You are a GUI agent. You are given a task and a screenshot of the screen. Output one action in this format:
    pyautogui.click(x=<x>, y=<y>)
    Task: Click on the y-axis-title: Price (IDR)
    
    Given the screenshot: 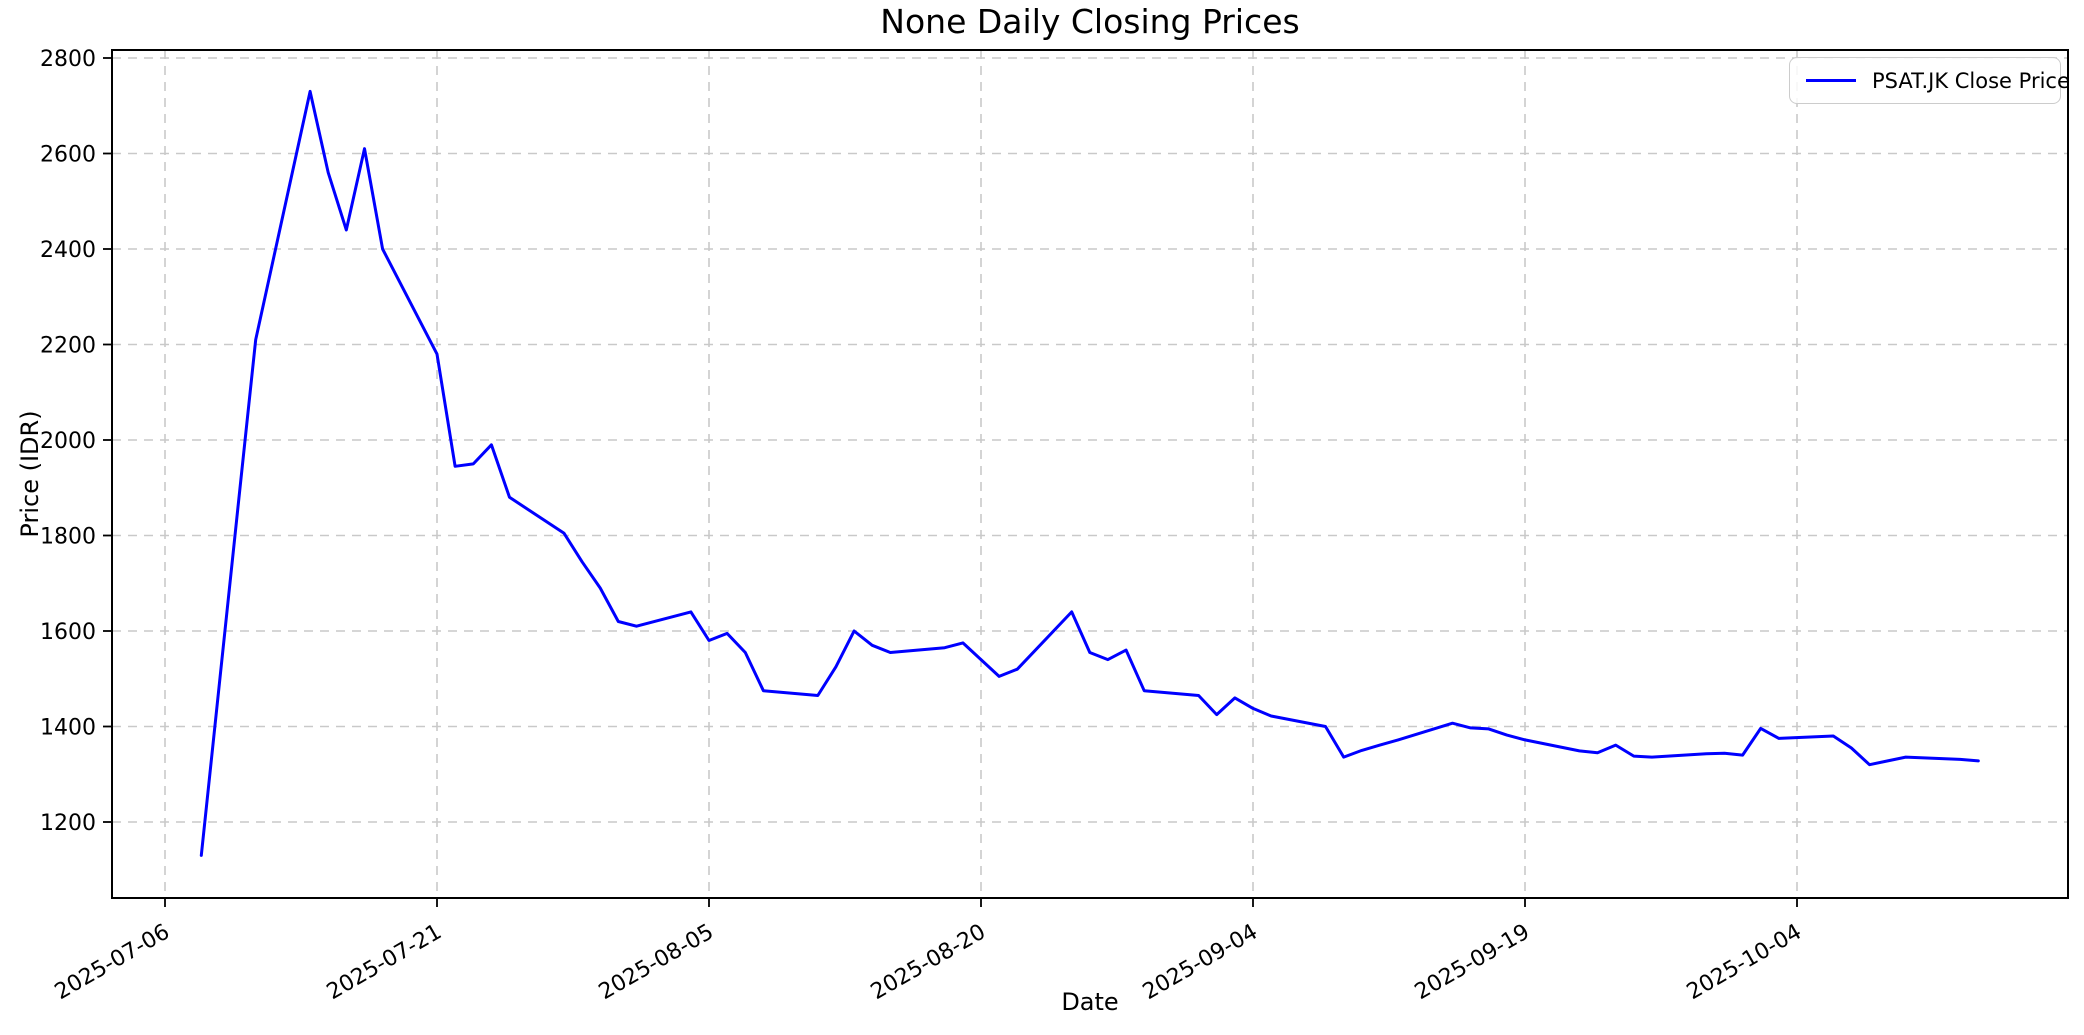 What is the action you would take?
    pyautogui.click(x=30, y=474)
    